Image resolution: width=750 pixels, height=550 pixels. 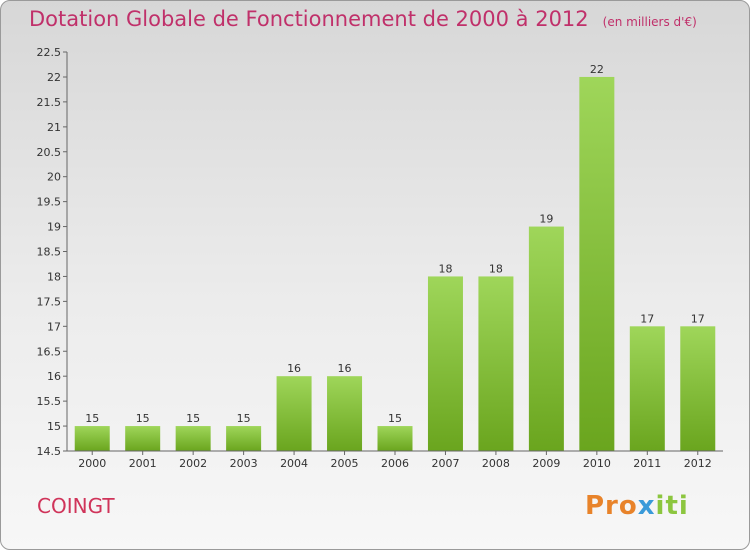 I want to click on x-tick-label: 2005, so click(x=345, y=463).